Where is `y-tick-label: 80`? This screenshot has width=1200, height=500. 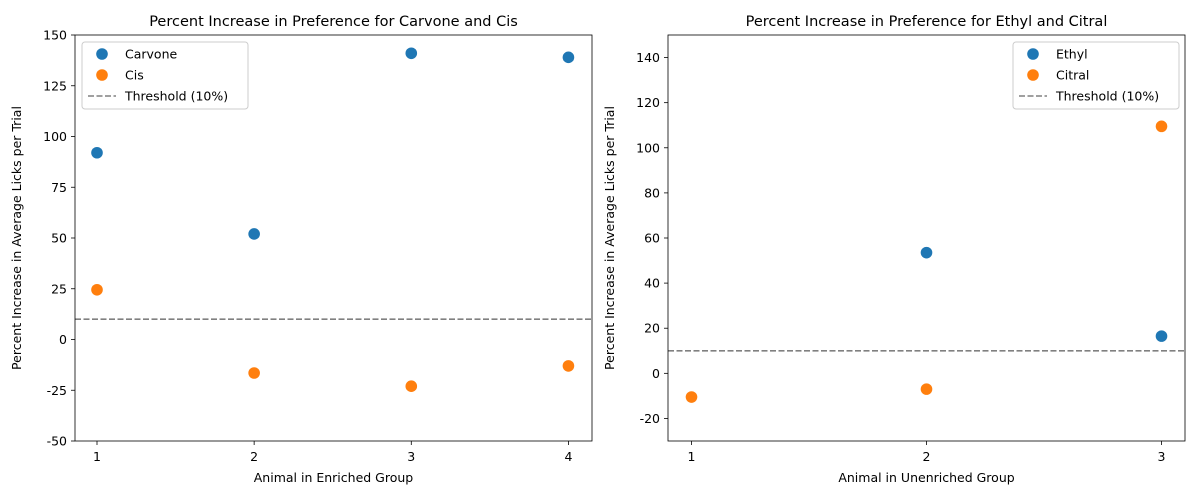 y-tick-label: 80 is located at coordinates (652, 192).